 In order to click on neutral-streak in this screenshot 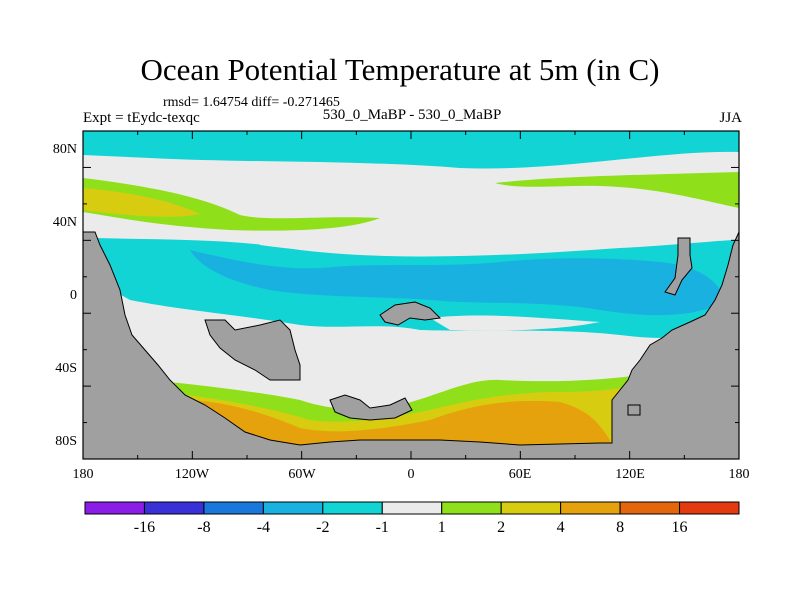, I will do `click(515, 323)`.